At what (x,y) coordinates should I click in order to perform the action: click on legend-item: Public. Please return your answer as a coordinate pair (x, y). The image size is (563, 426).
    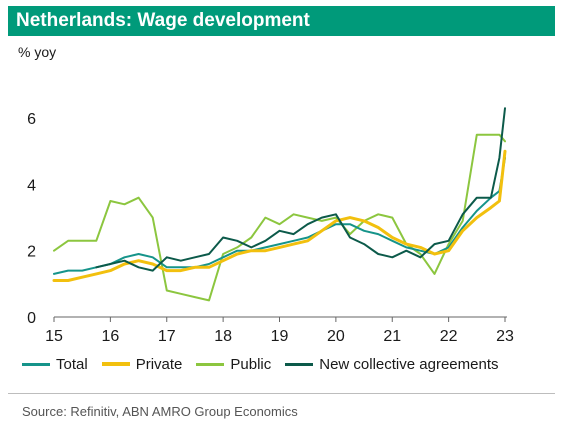
    Looking at the image, I should click on (233, 364).